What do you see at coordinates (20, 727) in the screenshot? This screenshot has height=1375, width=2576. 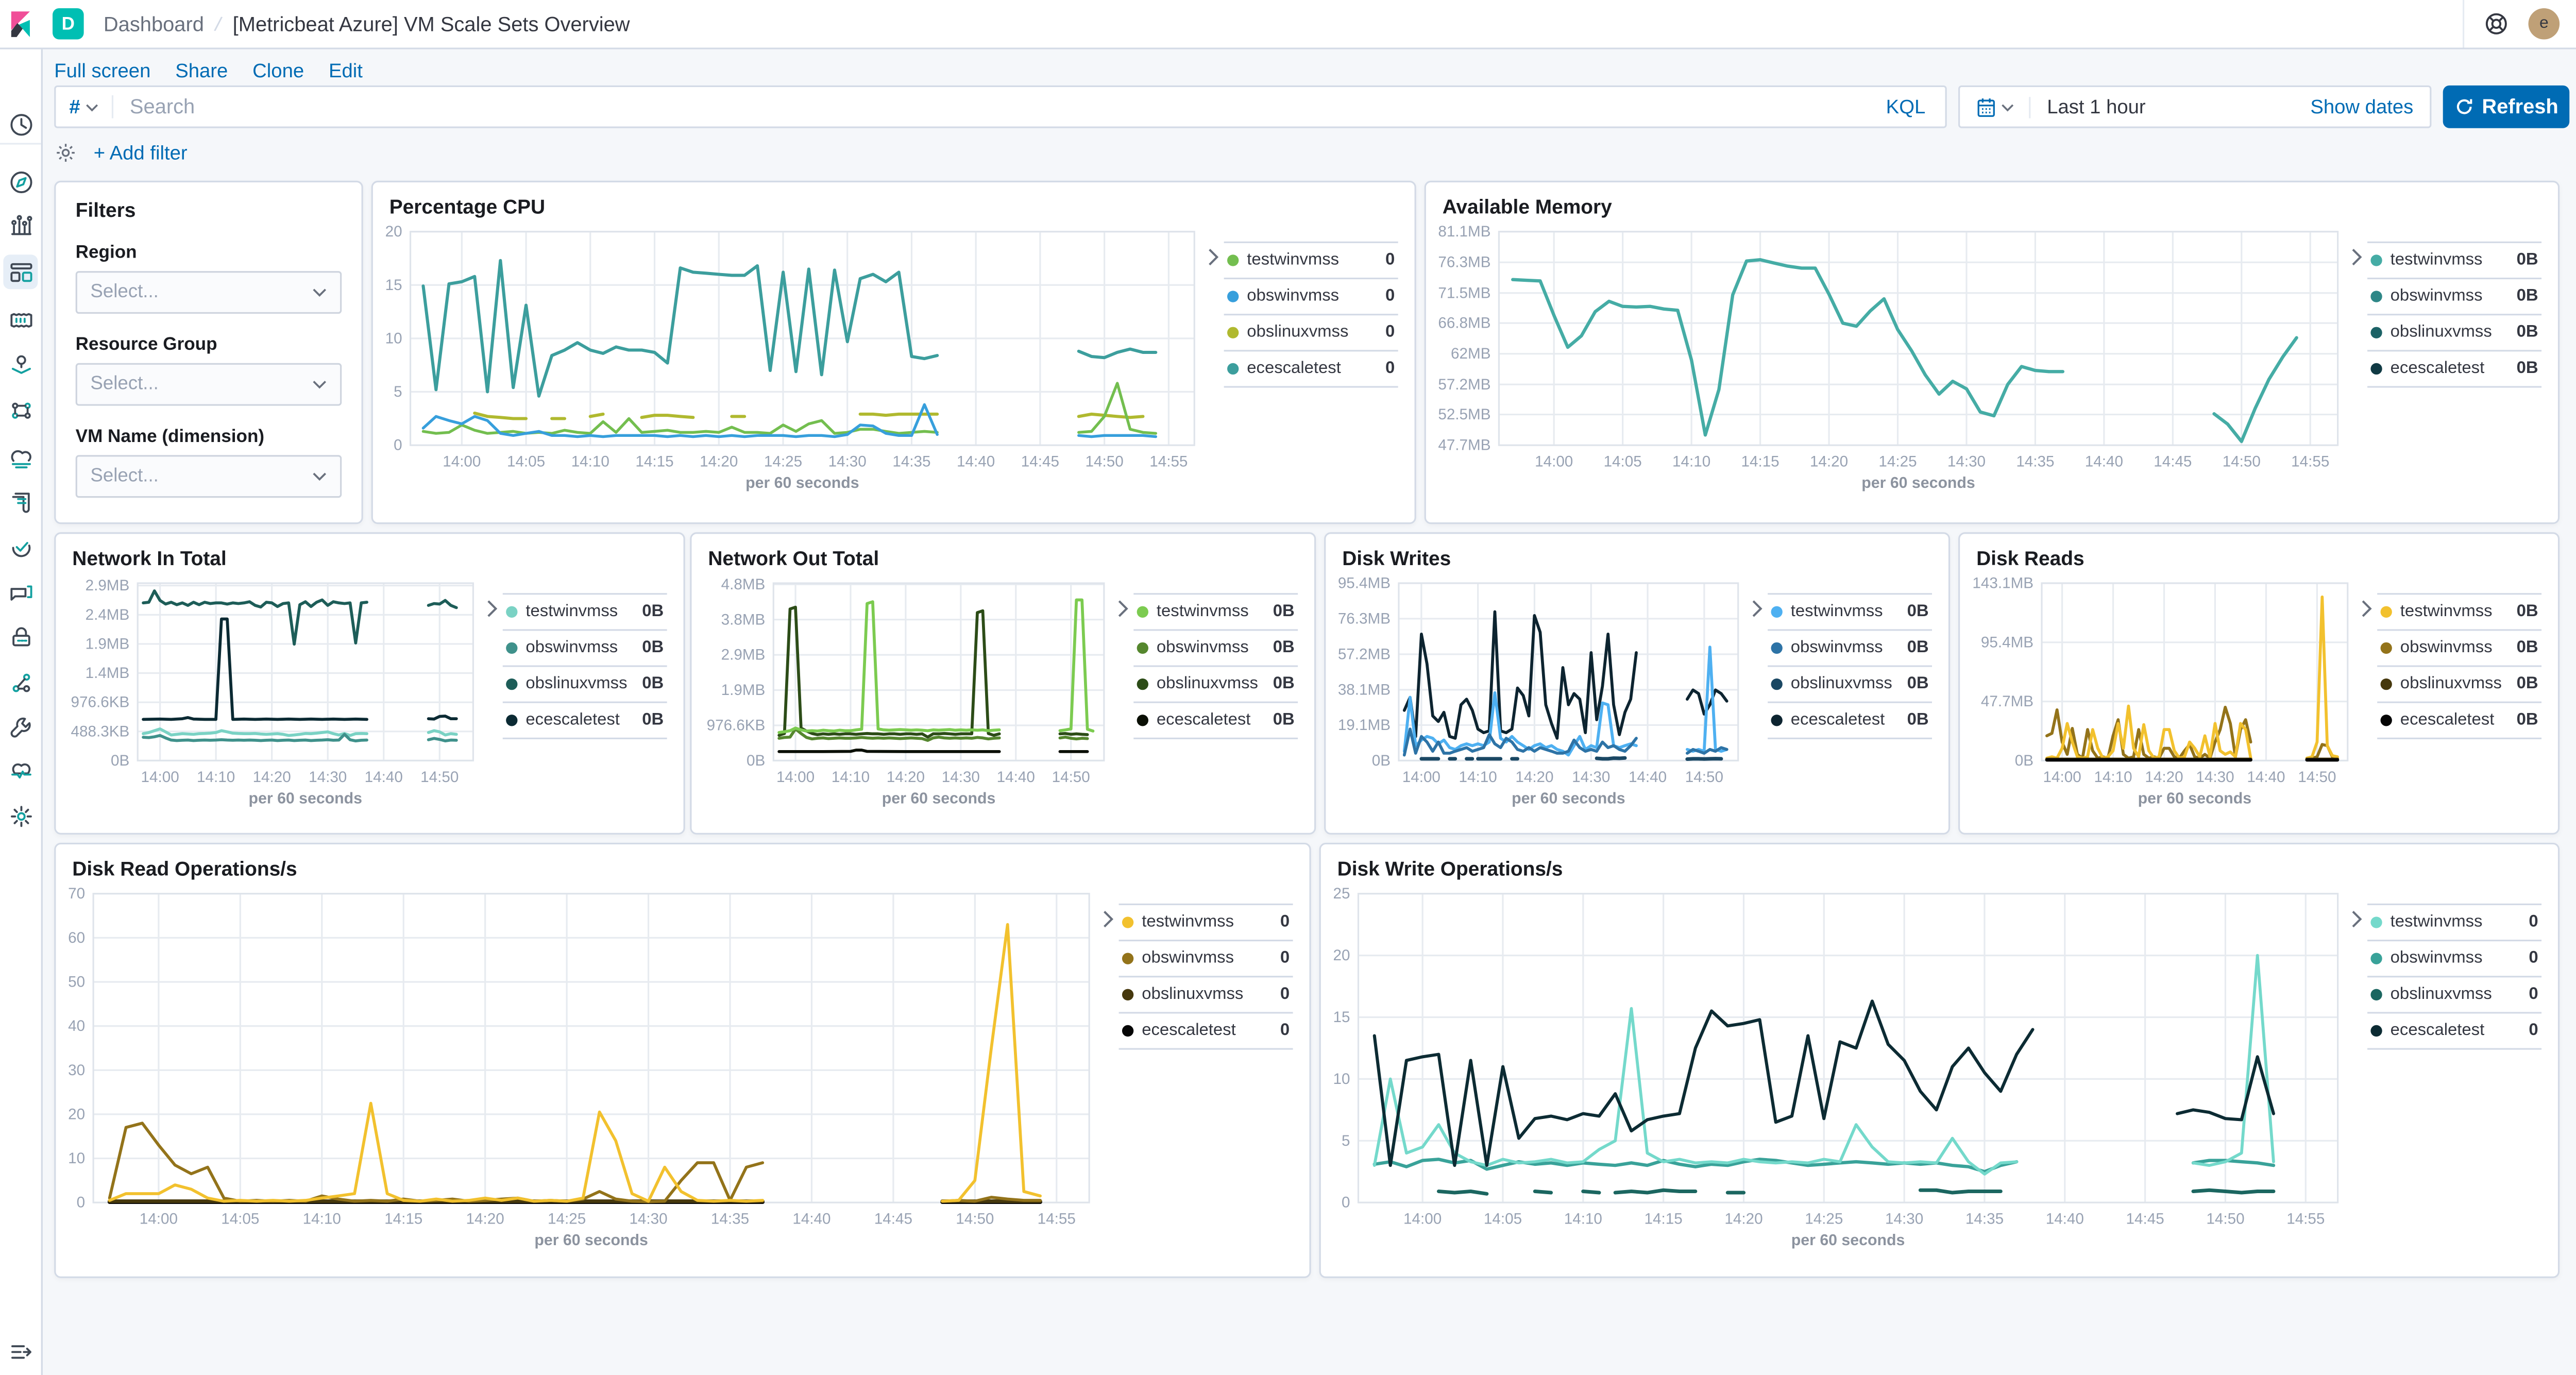 I see `sidebar-item-dev-tools` at bounding box center [20, 727].